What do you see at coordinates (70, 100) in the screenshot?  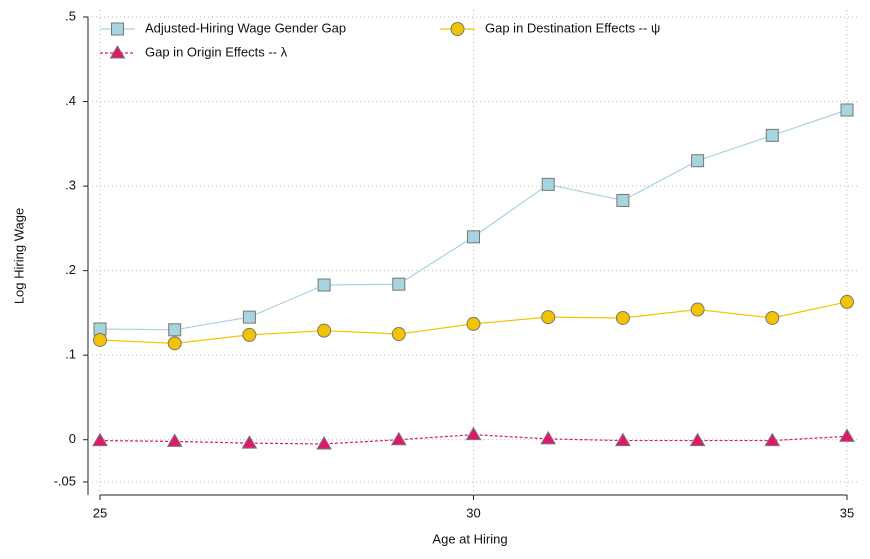 I see `y-tick-label: .4` at bounding box center [70, 100].